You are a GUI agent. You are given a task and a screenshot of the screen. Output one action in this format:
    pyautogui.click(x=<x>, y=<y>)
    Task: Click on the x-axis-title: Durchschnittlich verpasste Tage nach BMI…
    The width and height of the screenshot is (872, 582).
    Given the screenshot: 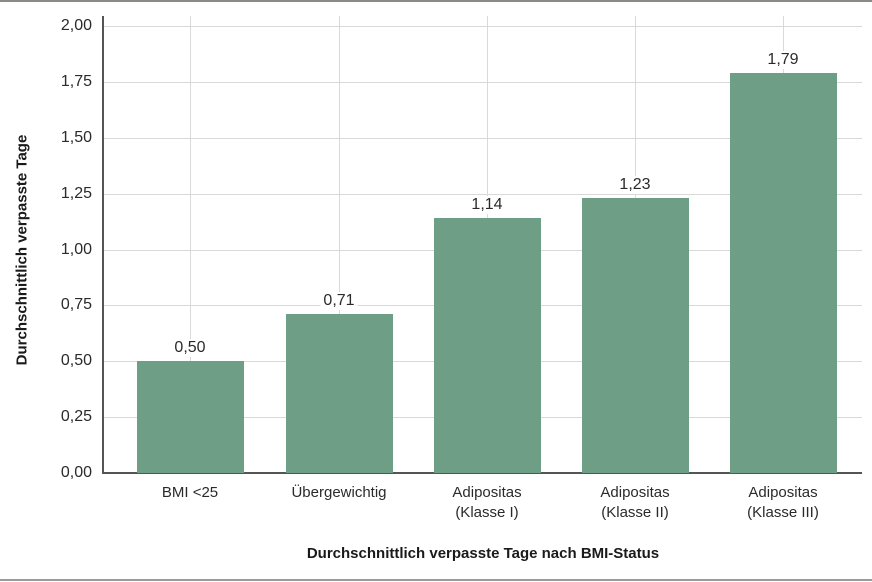 What is the action you would take?
    pyautogui.click(x=483, y=553)
    